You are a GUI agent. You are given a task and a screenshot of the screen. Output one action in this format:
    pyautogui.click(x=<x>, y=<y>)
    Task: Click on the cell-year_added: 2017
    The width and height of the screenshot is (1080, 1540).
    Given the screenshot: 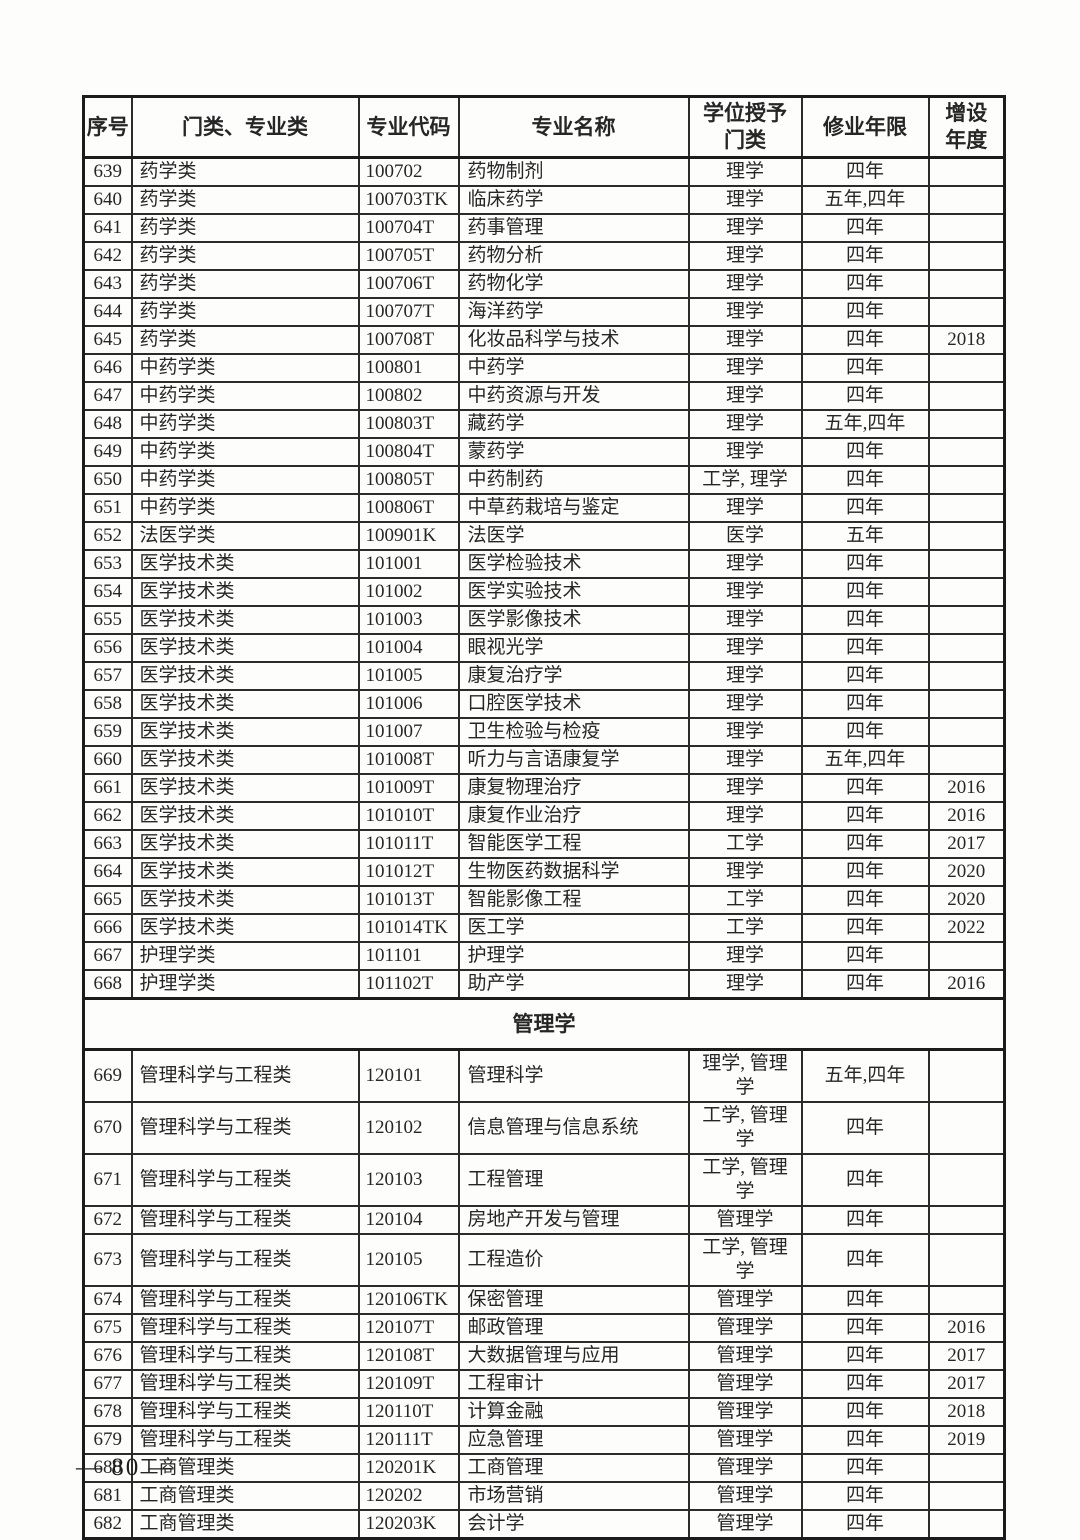 What is the action you would take?
    pyautogui.click(x=966, y=844)
    